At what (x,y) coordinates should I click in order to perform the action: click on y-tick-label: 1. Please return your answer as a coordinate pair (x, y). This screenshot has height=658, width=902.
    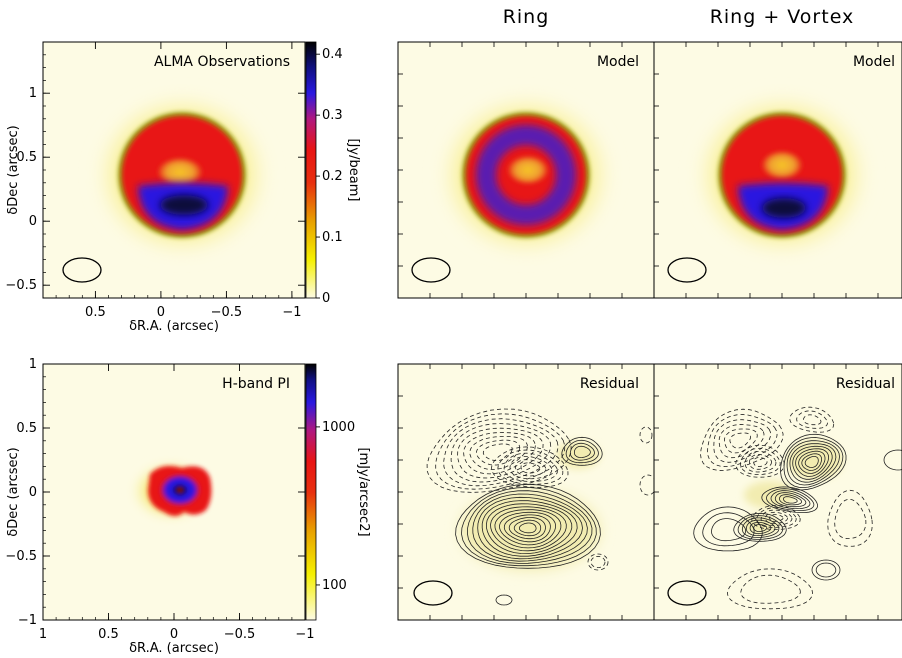
    Looking at the image, I should click on (33, 93).